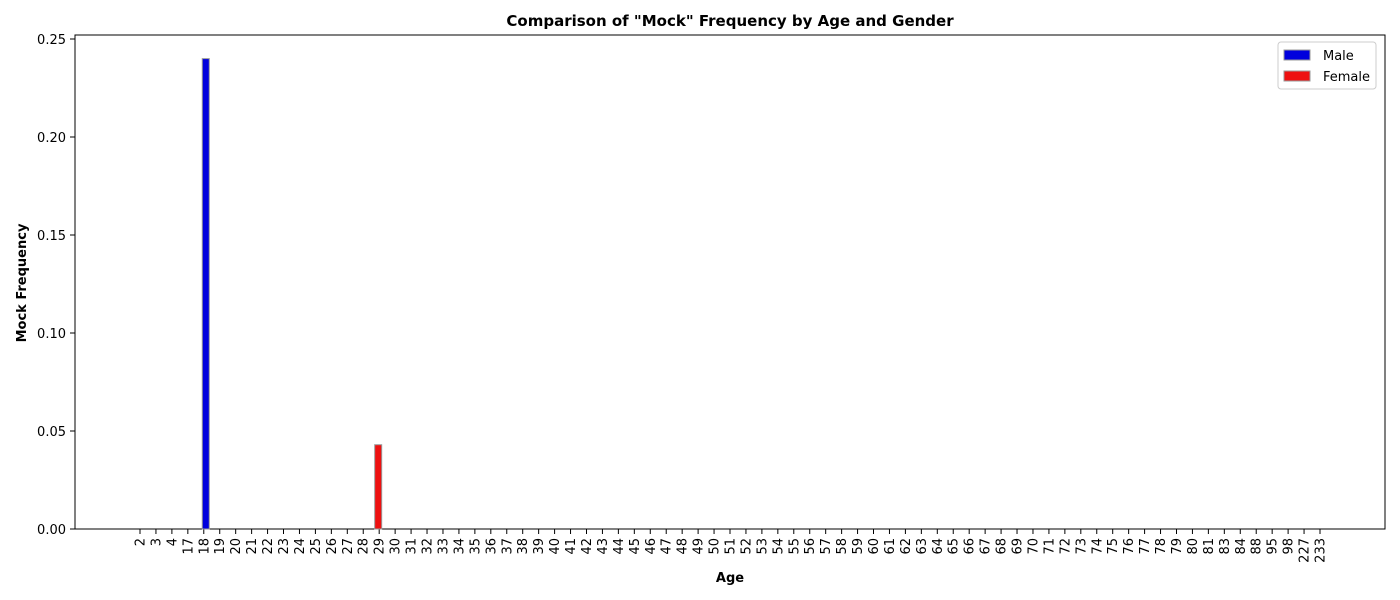  I want to click on y-tick-label: 0.05, so click(51, 432).